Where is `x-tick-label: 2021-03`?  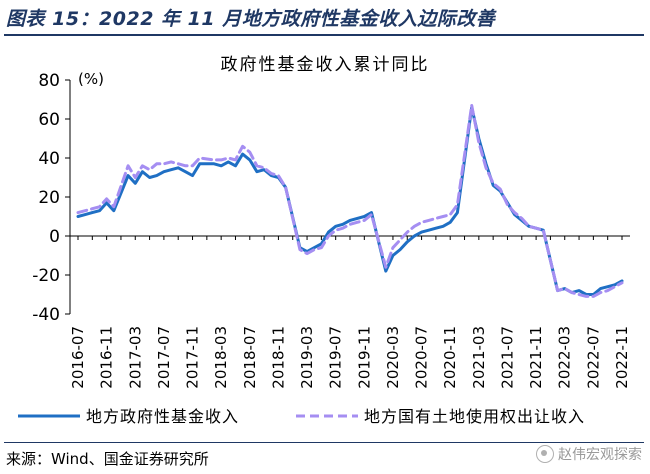
x-tick-label: 2021-03 is located at coordinates (479, 357).